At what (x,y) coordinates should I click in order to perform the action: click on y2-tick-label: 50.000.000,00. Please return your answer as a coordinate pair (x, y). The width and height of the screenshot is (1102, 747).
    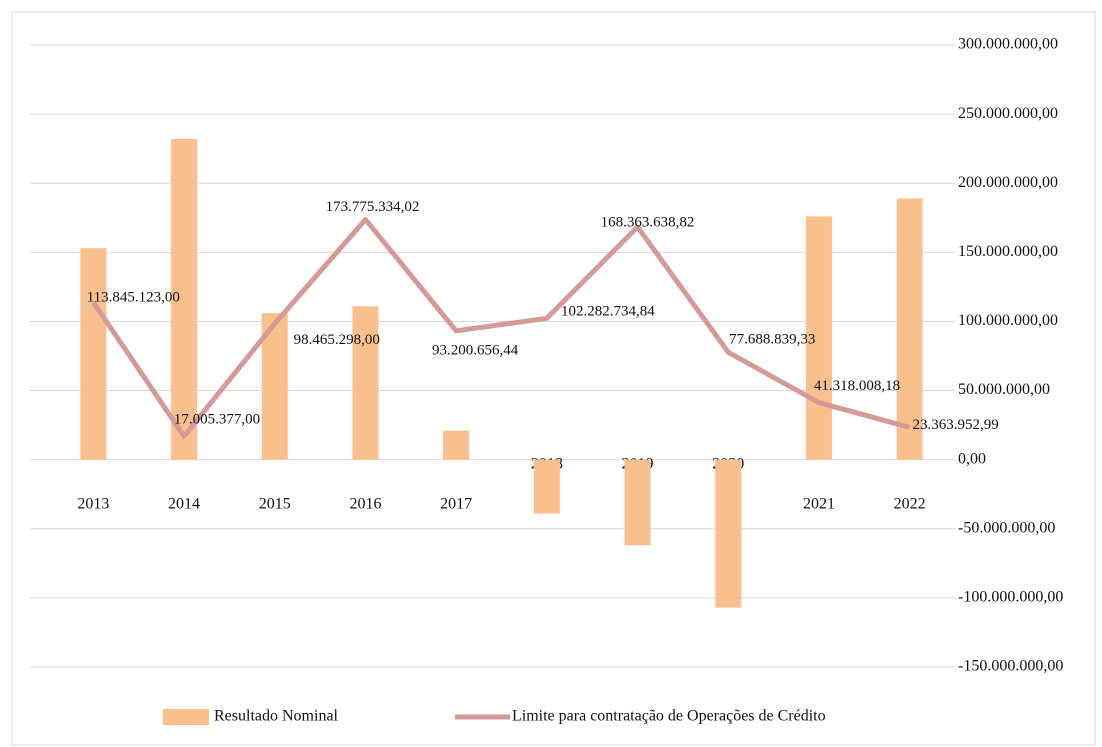
    Looking at the image, I should click on (1004, 389).